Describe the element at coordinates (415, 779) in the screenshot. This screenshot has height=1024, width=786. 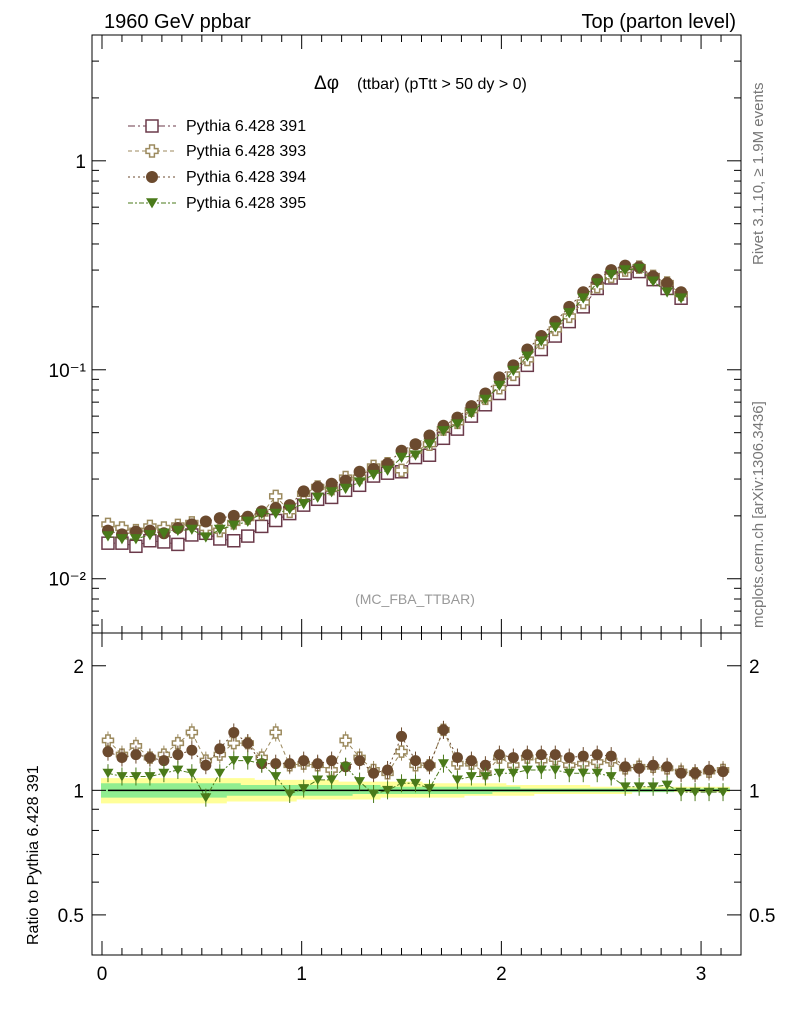
I see `ratio-series-p395` at that location.